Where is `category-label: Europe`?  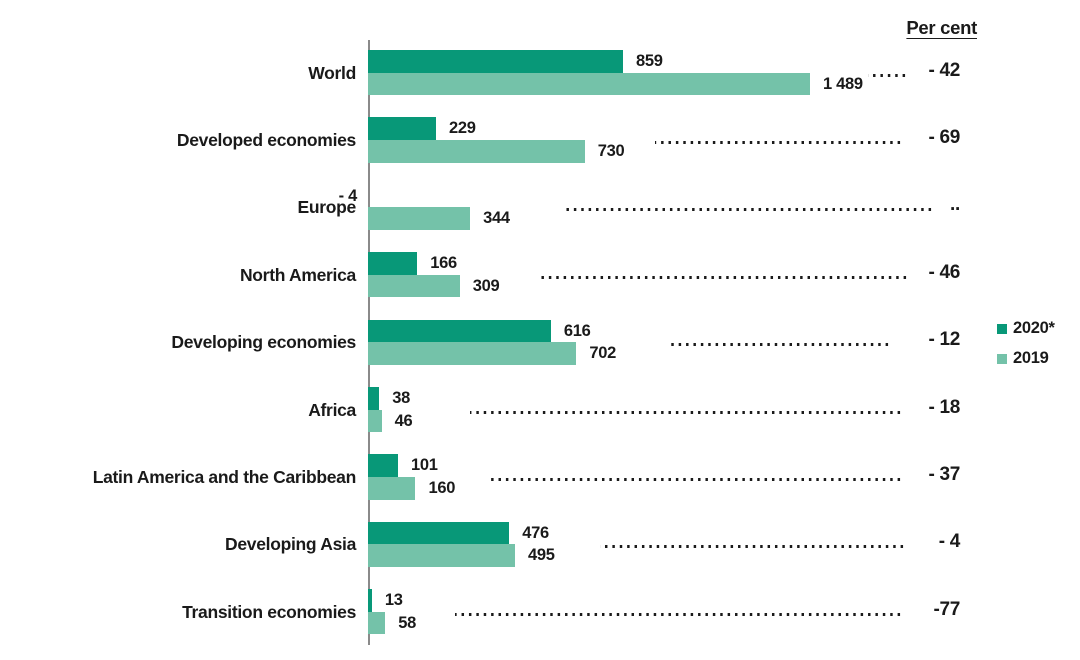 category-label: Europe is located at coordinates (327, 207).